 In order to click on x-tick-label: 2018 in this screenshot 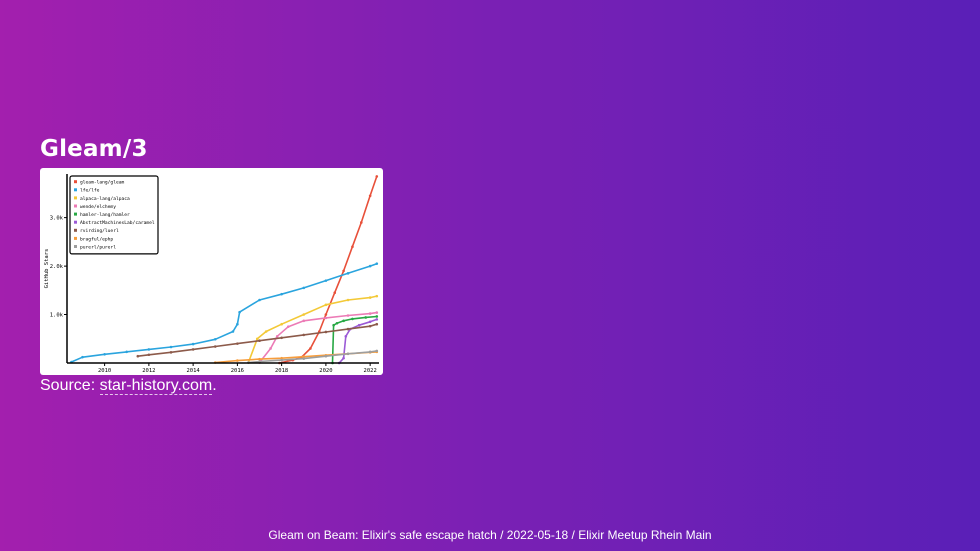, I will do `click(281, 371)`.